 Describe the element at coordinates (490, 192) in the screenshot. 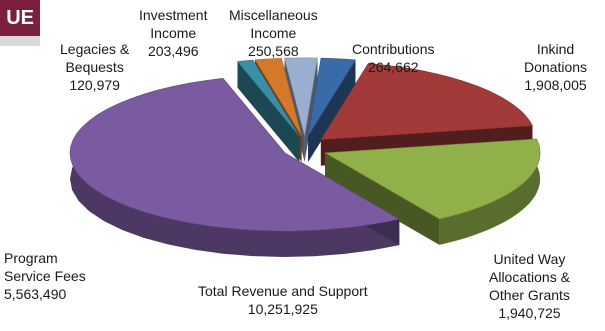

I see `pie-slice-wall` at that location.